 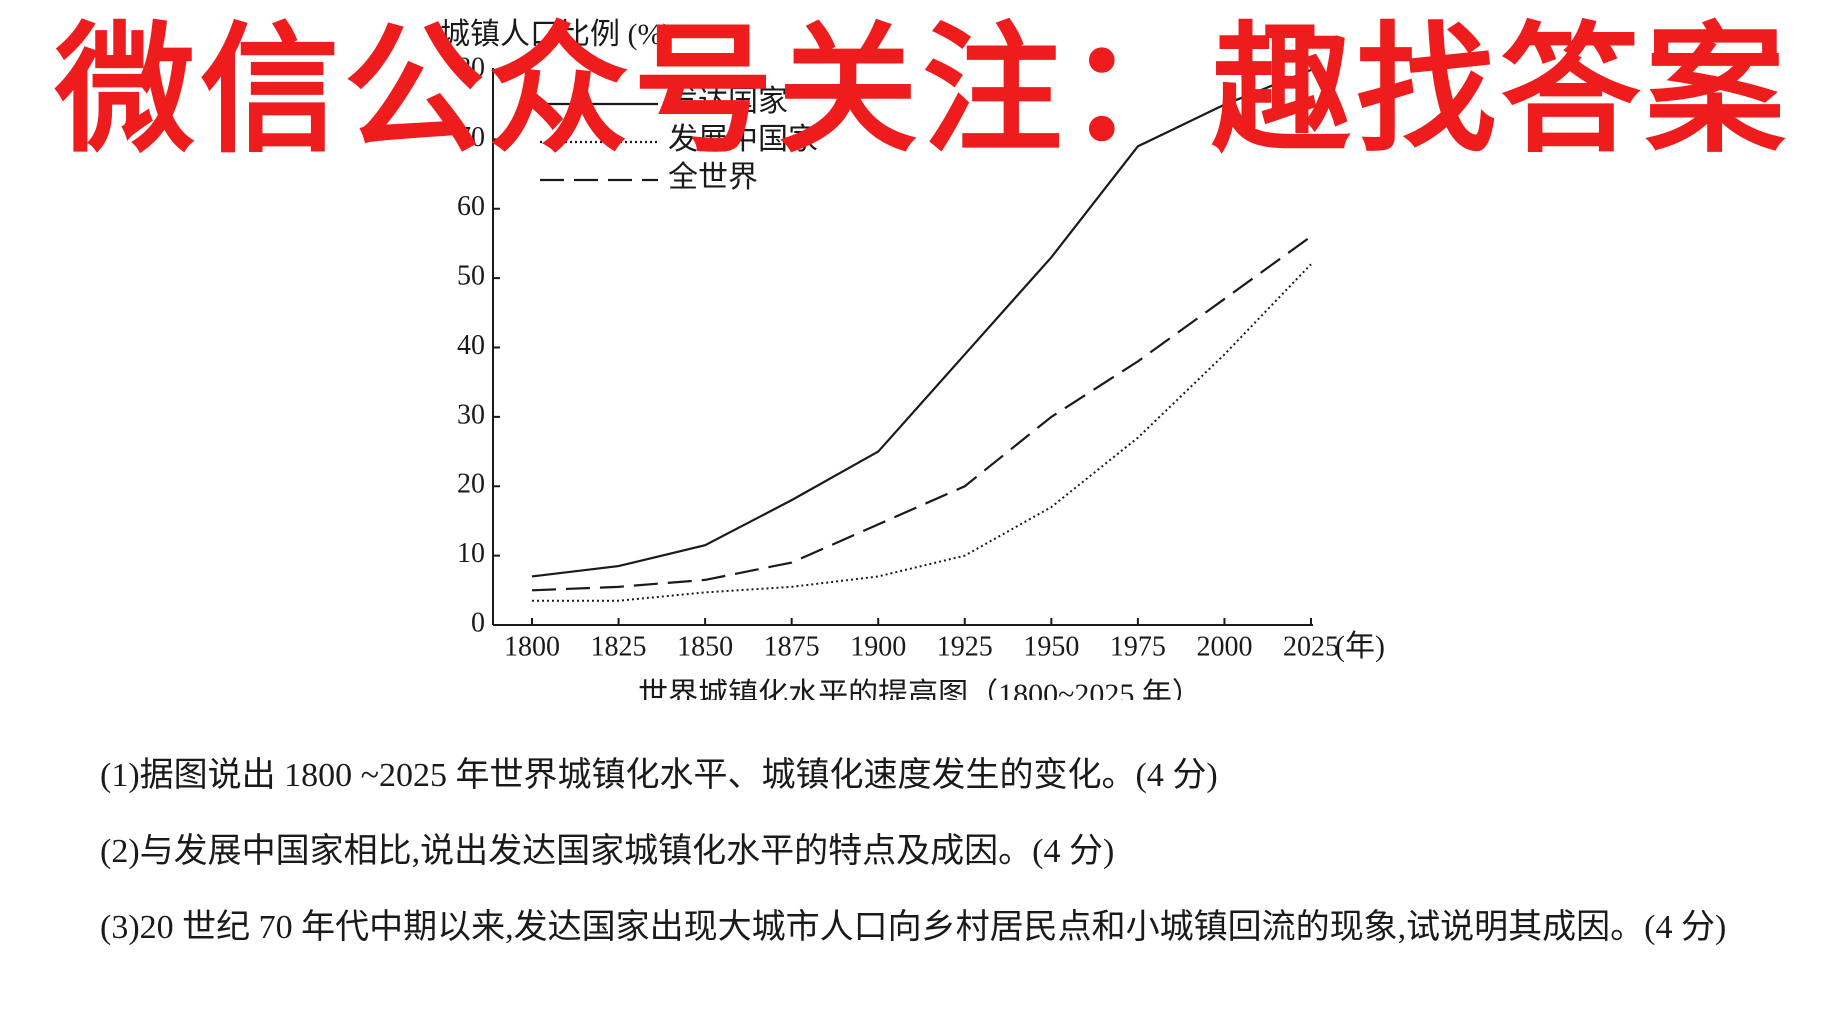 I want to click on x-tick-label: 1950, so click(x=1051, y=646).